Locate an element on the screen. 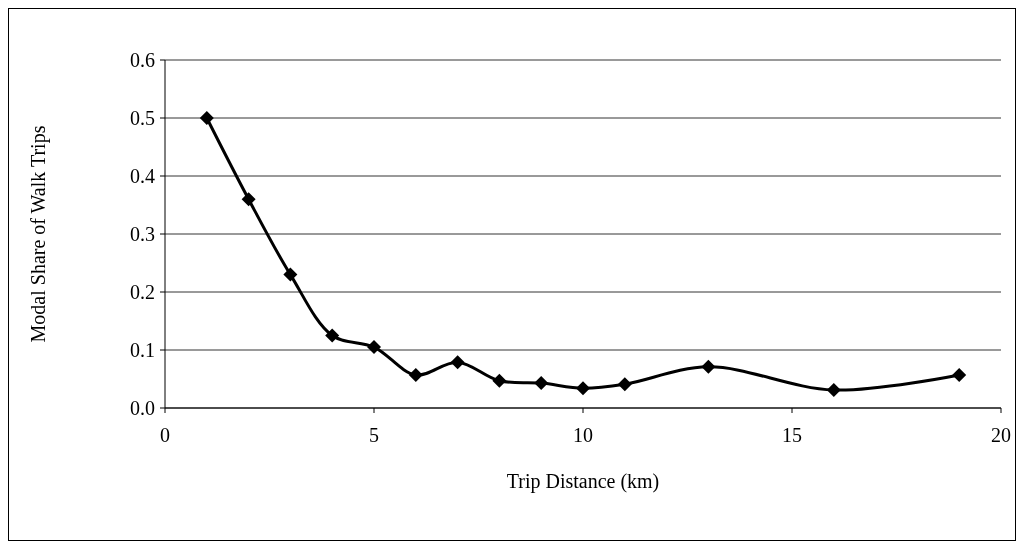 The width and height of the screenshot is (1024, 549). x-tick-label: 0 is located at coordinates (165, 435).